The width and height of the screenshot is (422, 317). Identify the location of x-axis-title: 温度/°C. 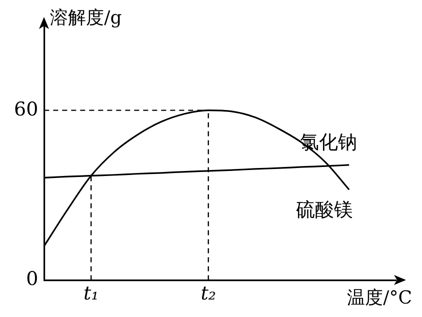
(379, 298).